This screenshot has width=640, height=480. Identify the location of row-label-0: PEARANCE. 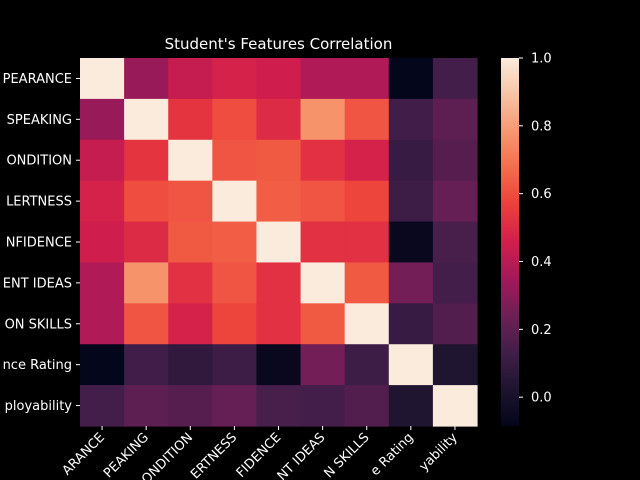
(37, 79).